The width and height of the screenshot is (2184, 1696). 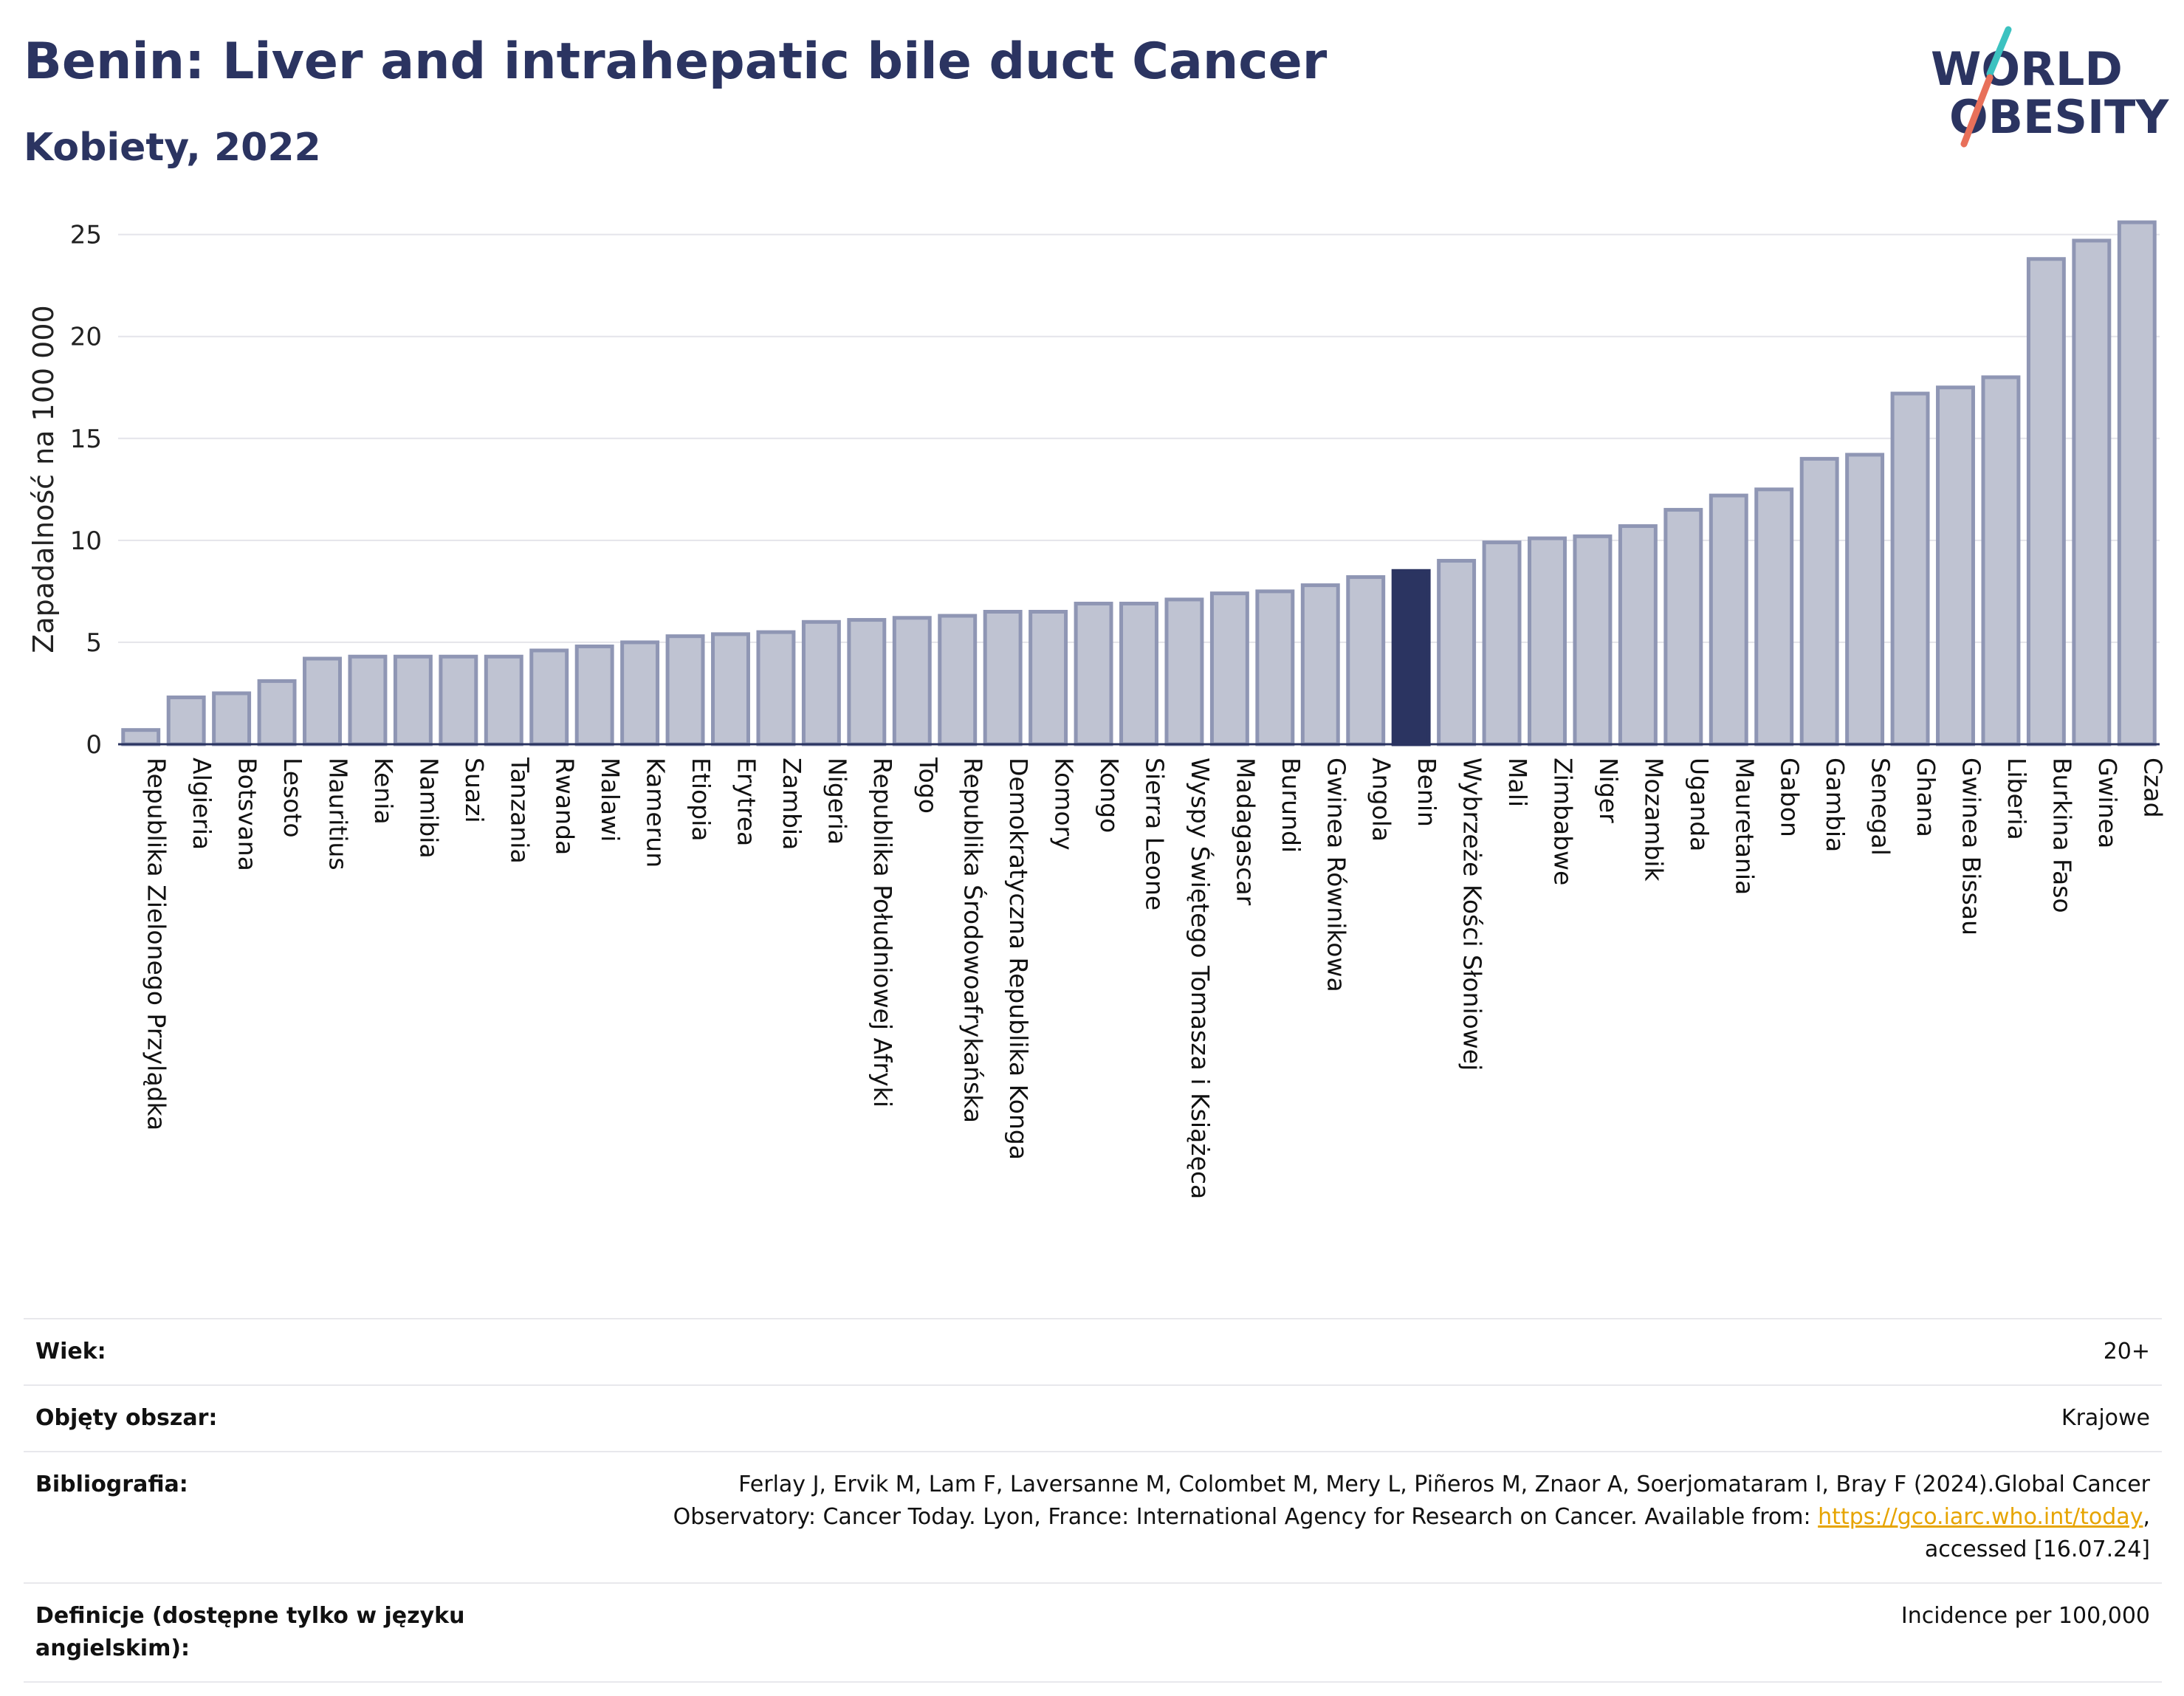 What do you see at coordinates (792, 804) in the screenshot?
I see `x-tick-label: Zambia` at bounding box center [792, 804].